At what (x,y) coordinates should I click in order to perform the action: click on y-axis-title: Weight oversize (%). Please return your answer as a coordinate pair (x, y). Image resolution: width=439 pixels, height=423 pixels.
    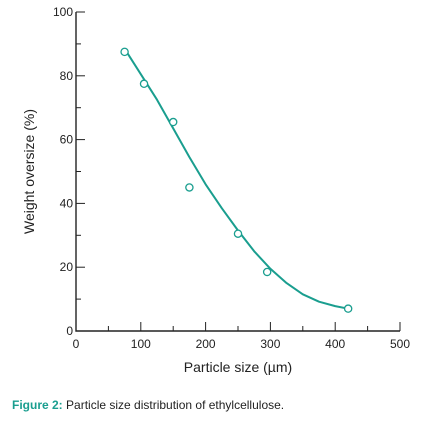
    Looking at the image, I should click on (29, 171).